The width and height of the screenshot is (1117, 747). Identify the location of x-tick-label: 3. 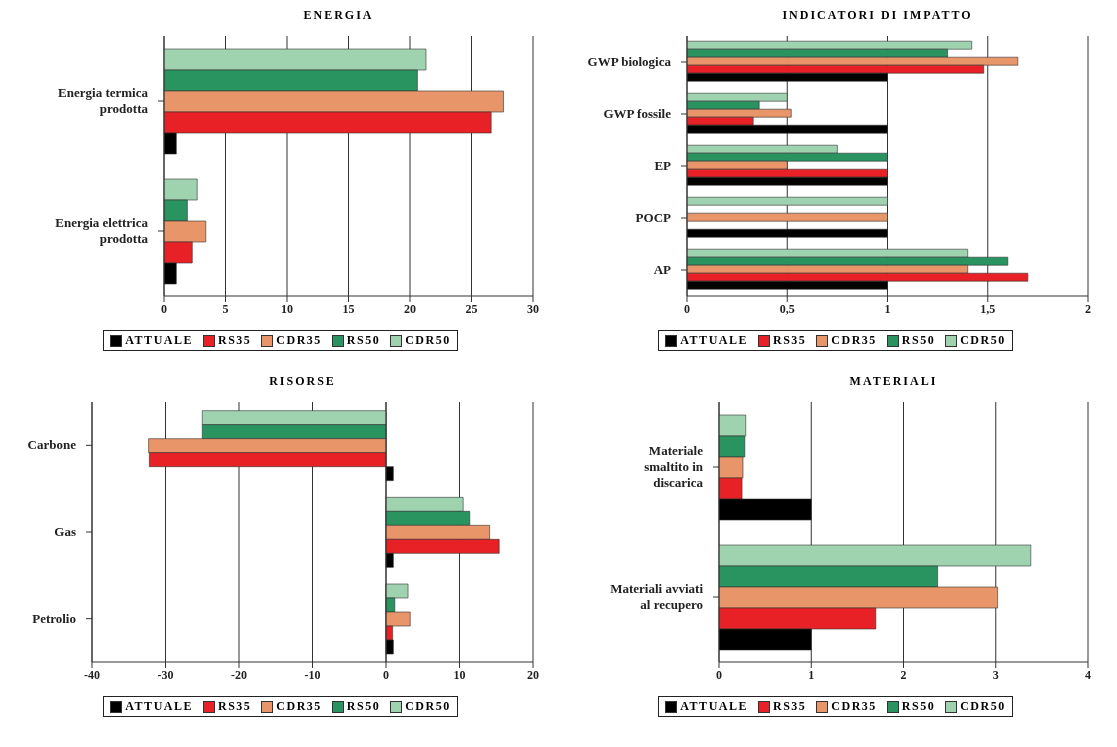
(995, 674).